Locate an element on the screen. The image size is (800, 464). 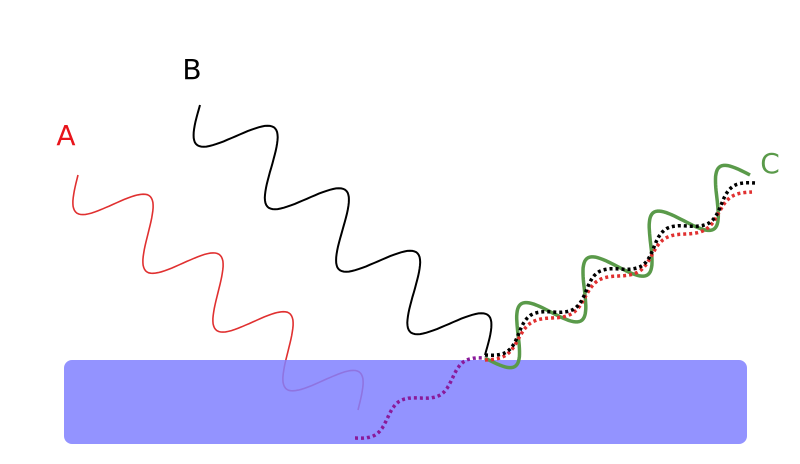
wave-out-red is located at coordinates (618, 276).